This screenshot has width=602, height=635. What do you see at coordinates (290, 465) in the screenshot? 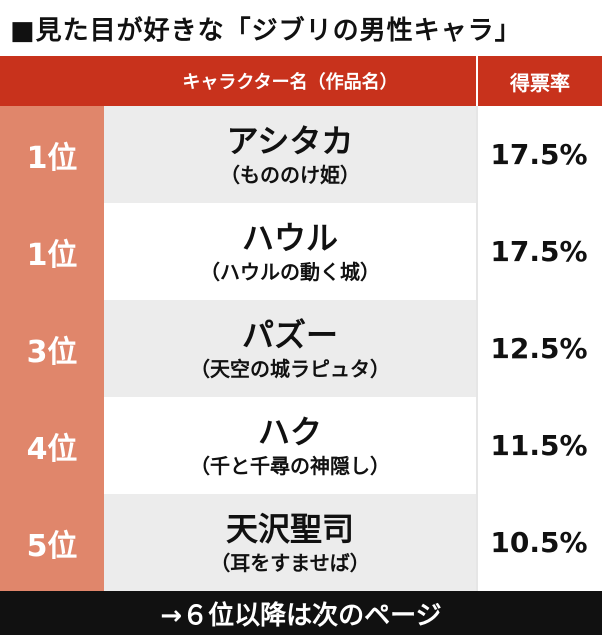
I see `work-title: （千と千尋の神隠し）` at bounding box center [290, 465].